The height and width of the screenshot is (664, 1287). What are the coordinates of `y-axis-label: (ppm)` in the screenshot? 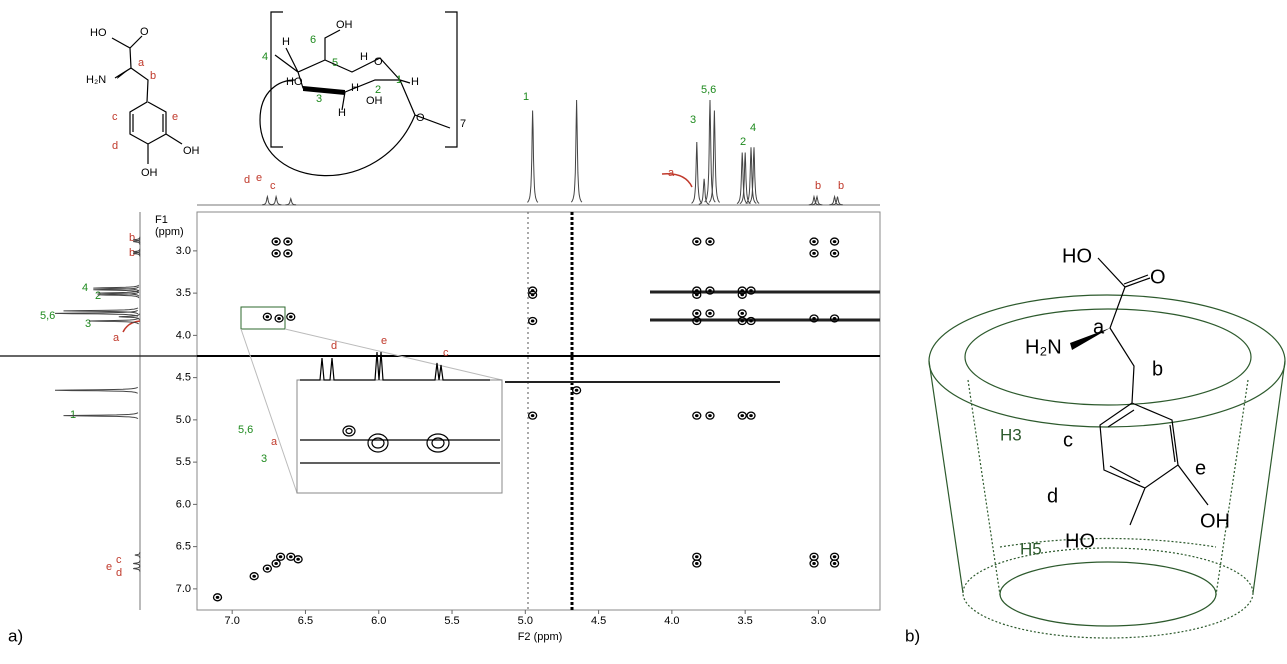 It's located at (169, 232).